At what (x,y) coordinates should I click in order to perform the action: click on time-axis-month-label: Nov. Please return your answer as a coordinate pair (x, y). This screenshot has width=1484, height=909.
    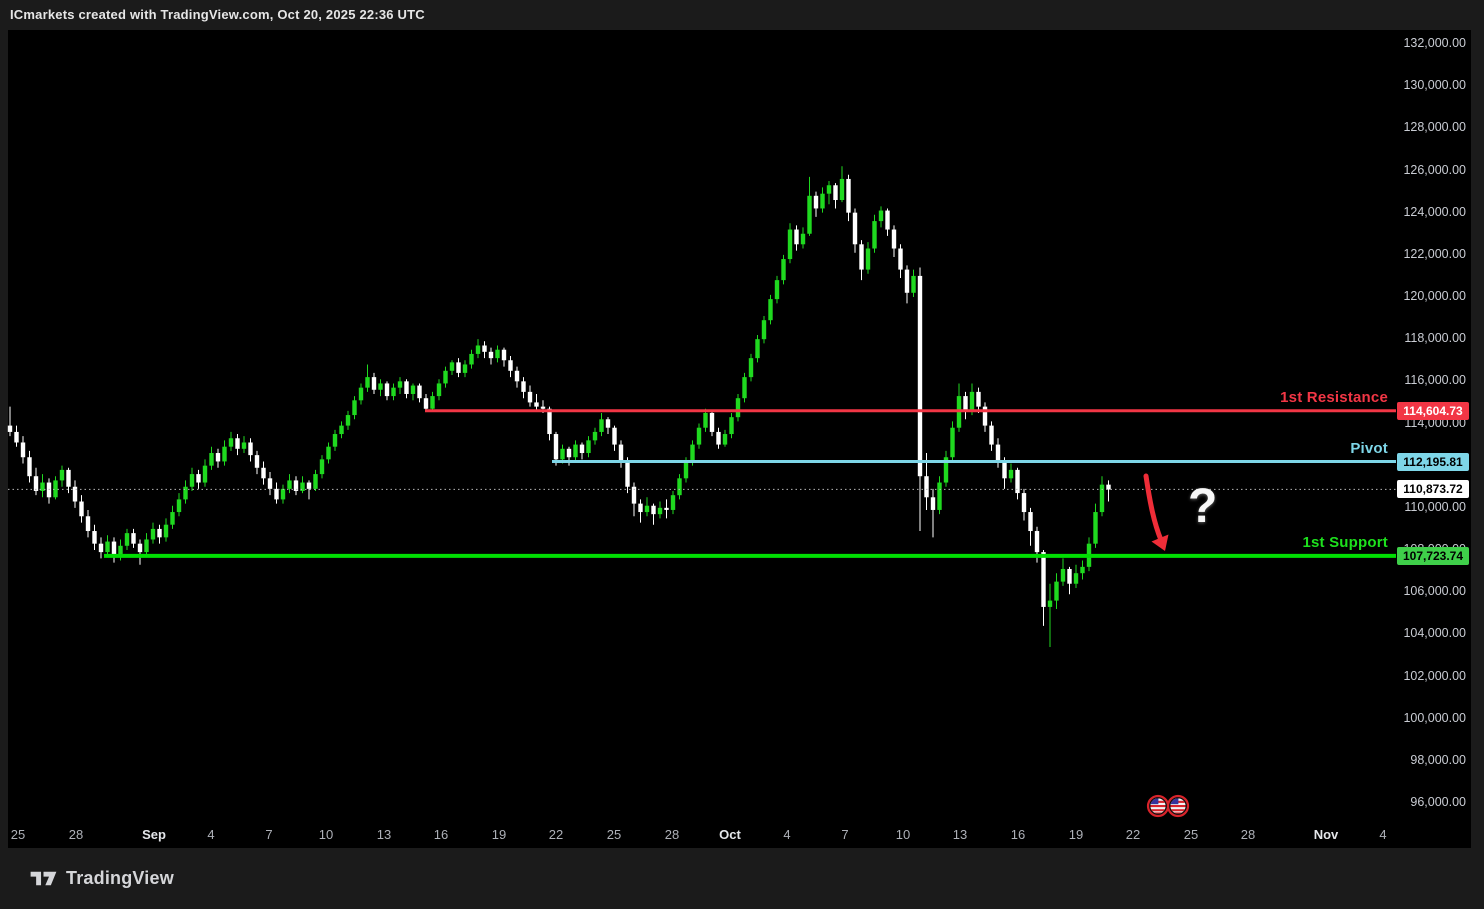
    Looking at the image, I should click on (1326, 834).